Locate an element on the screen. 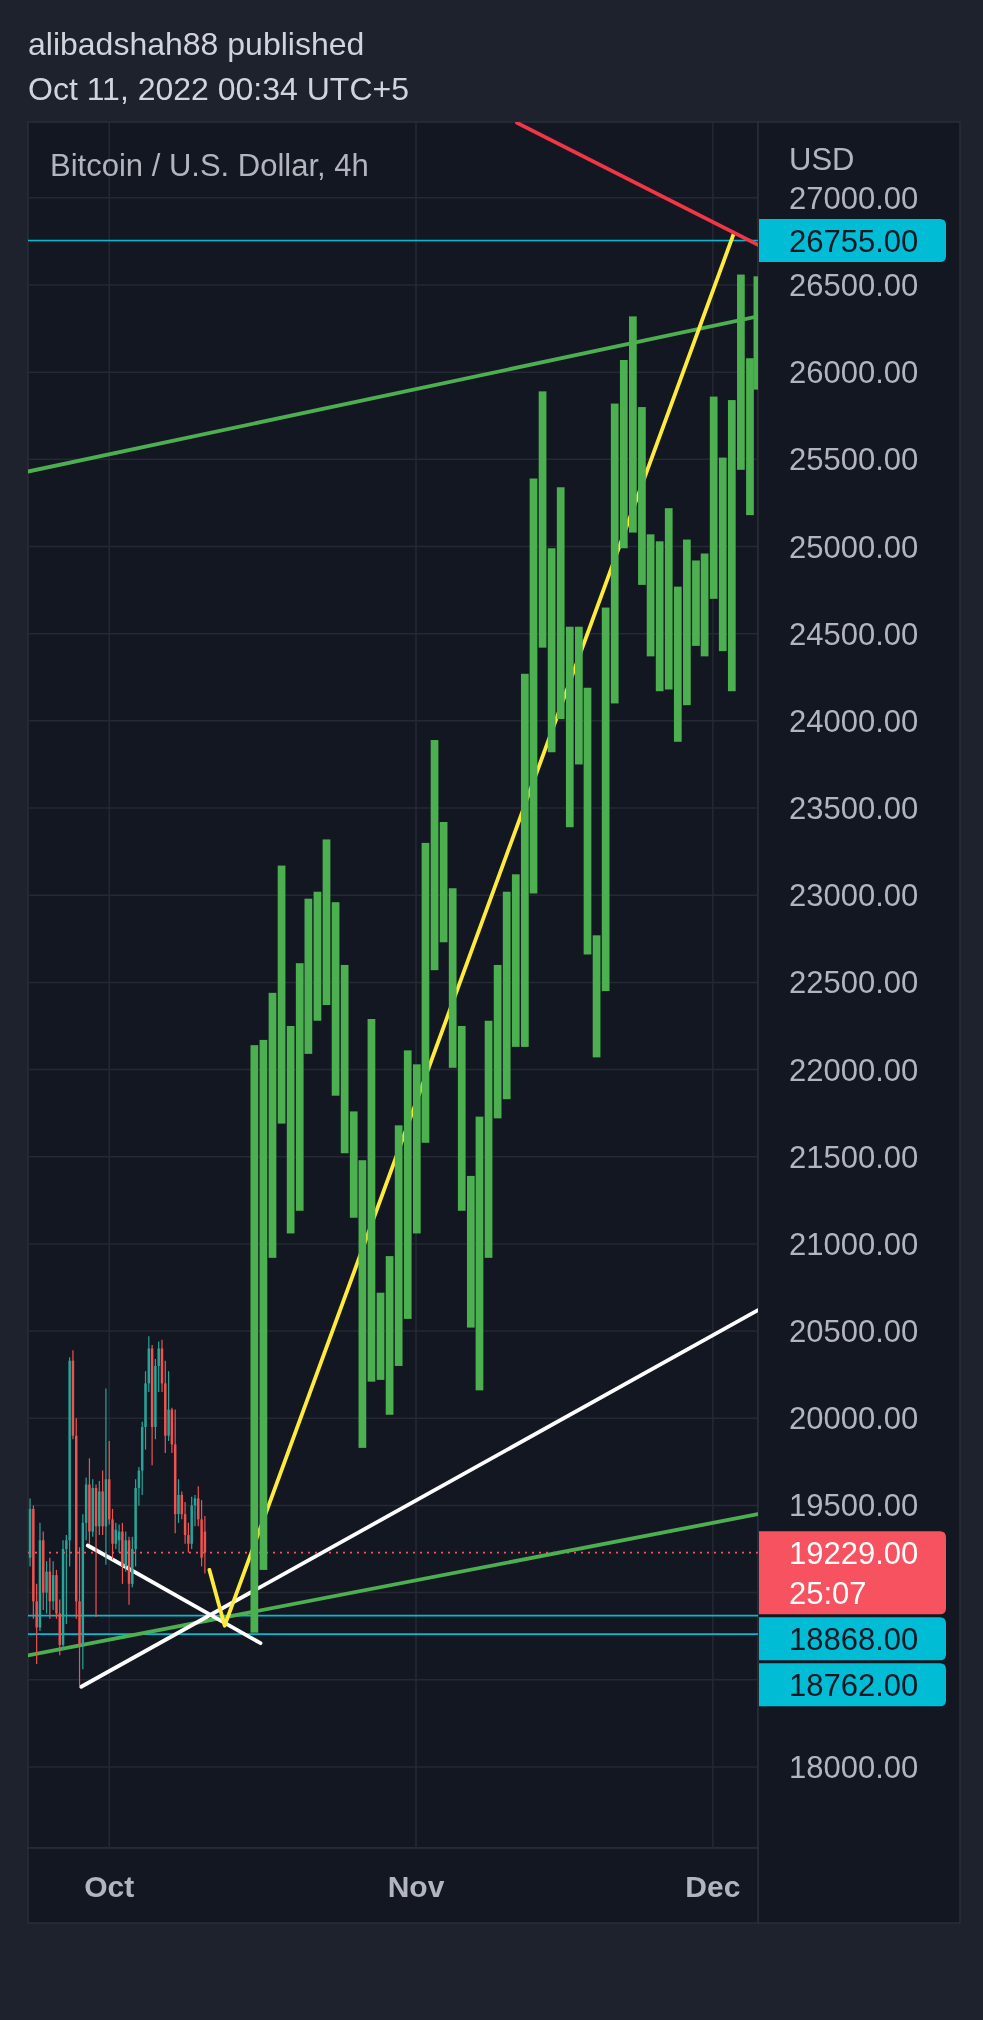  text: alibadshah88 published is located at coordinates (196, 44).